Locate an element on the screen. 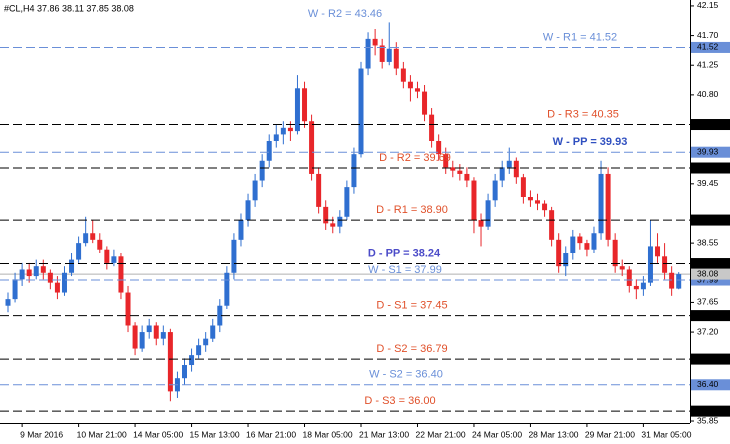 The height and width of the screenshot is (444, 730). price-box-label: 39.93 is located at coordinates (708, 151).